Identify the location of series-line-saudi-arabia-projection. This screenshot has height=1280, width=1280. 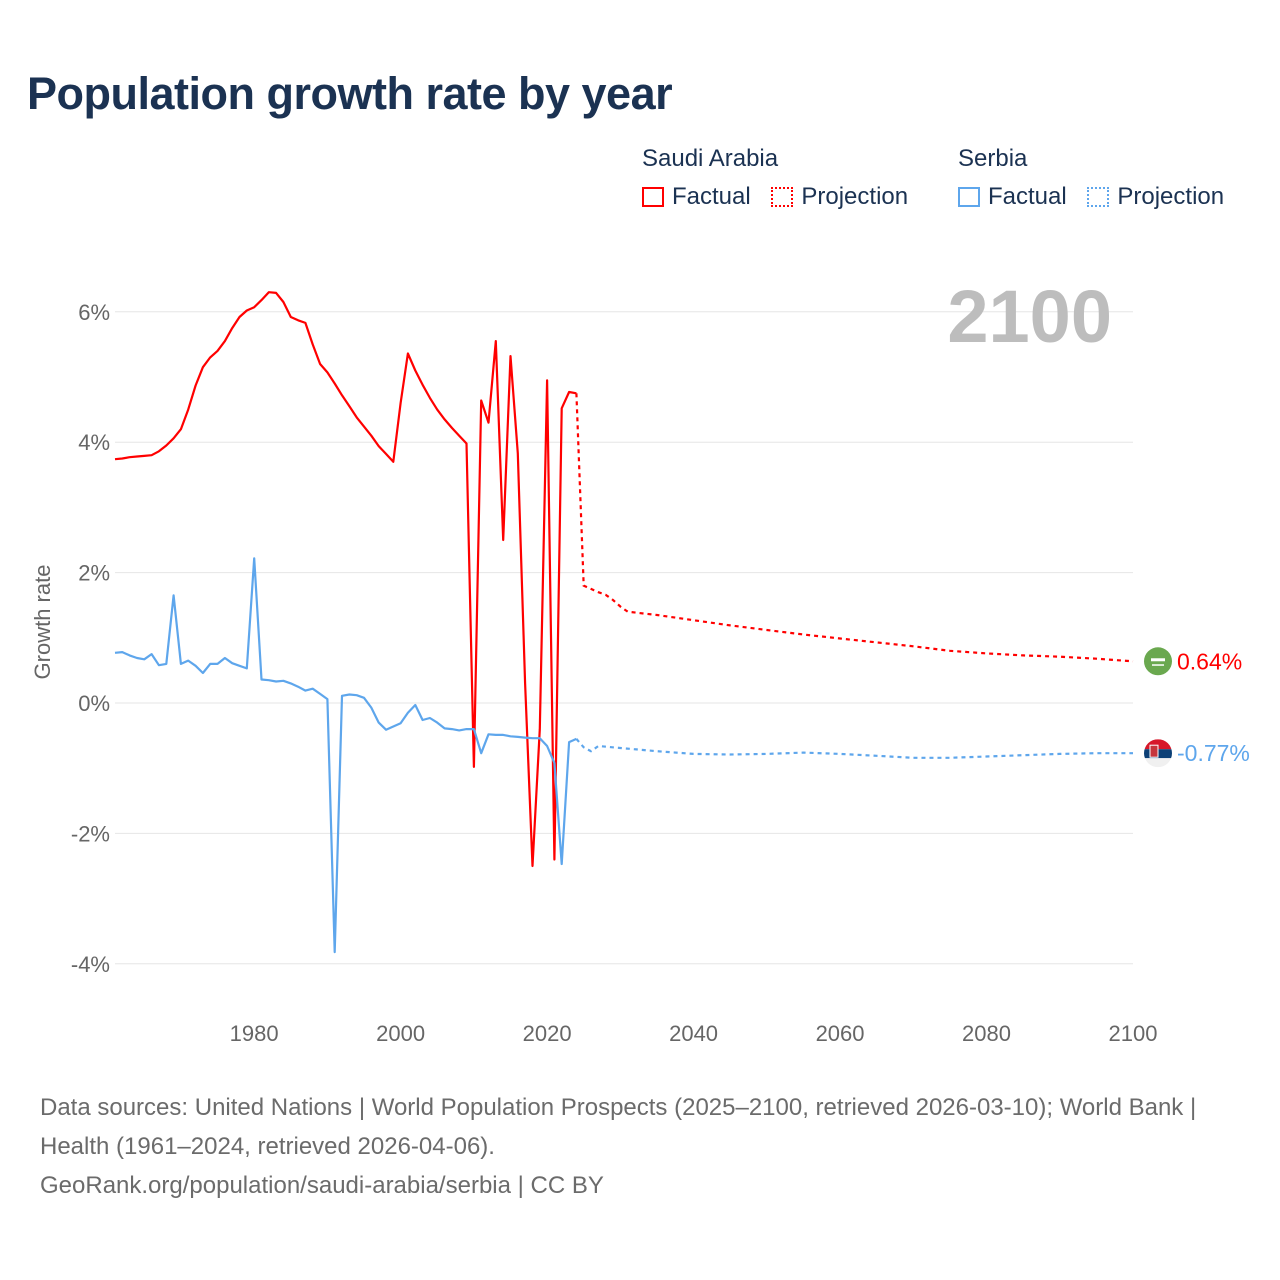
(854, 528).